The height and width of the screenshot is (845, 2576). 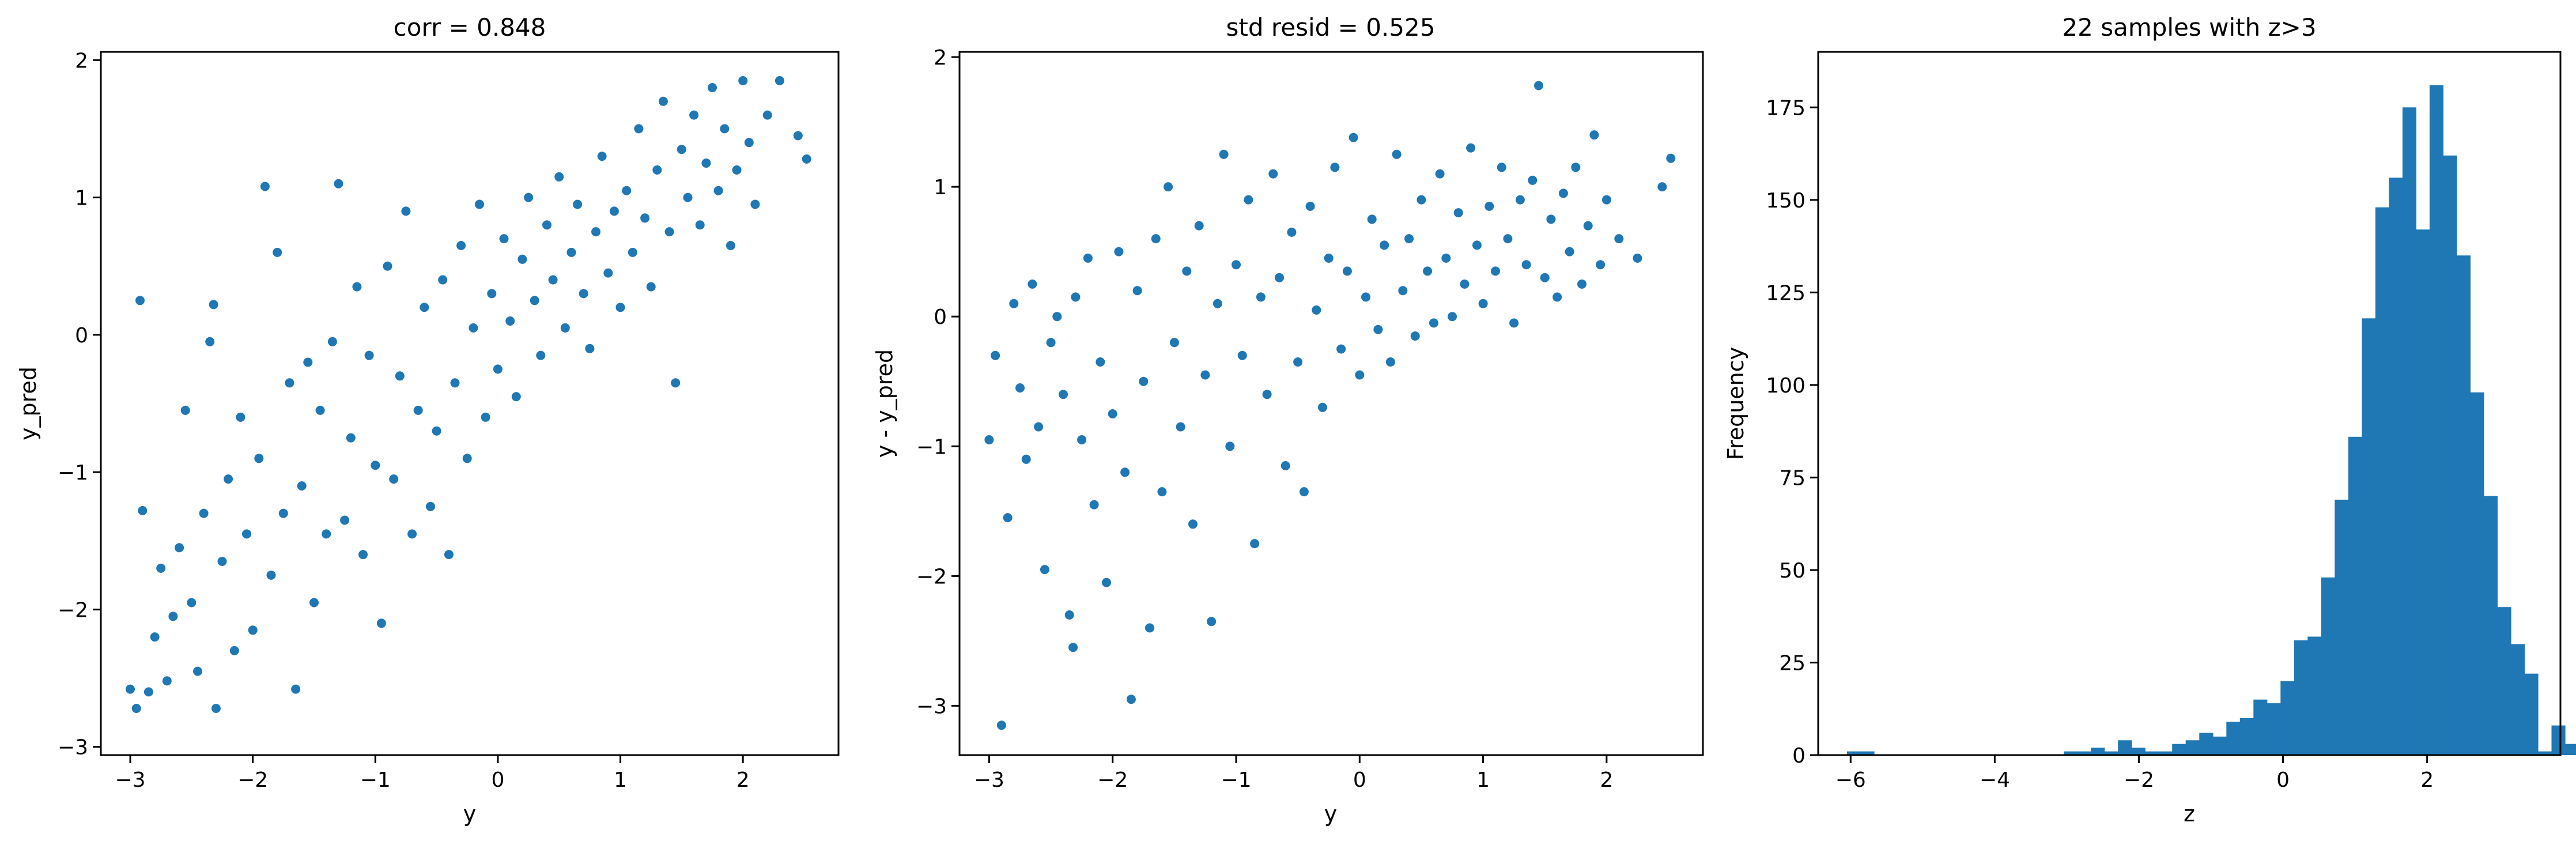 What do you see at coordinates (470, 27) in the screenshot?
I see `panel-title: corr = 0.848` at bounding box center [470, 27].